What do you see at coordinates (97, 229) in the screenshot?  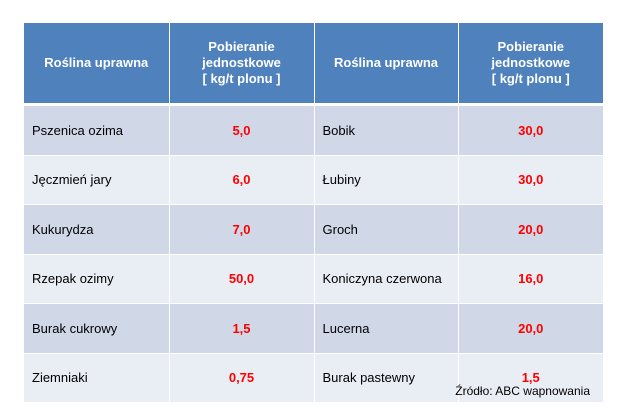 I see `crop-name-left: Kukurydza` at bounding box center [97, 229].